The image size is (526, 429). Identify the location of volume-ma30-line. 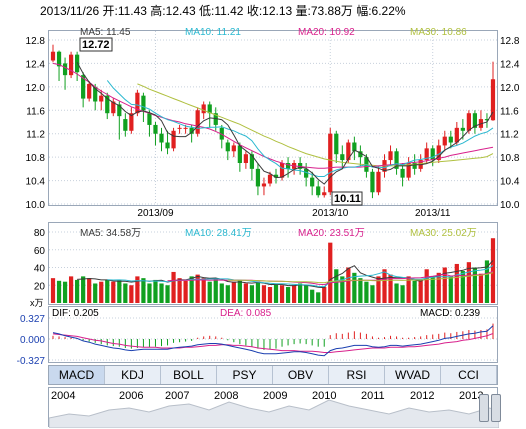
(360, 278).